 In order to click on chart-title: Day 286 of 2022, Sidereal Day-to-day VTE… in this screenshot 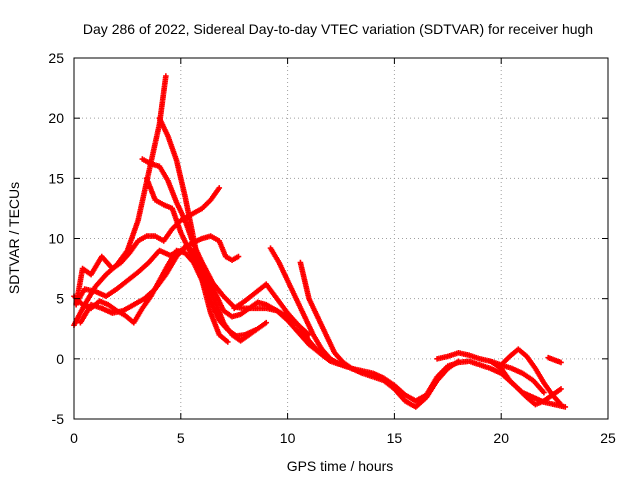, I will do `click(338, 29)`.